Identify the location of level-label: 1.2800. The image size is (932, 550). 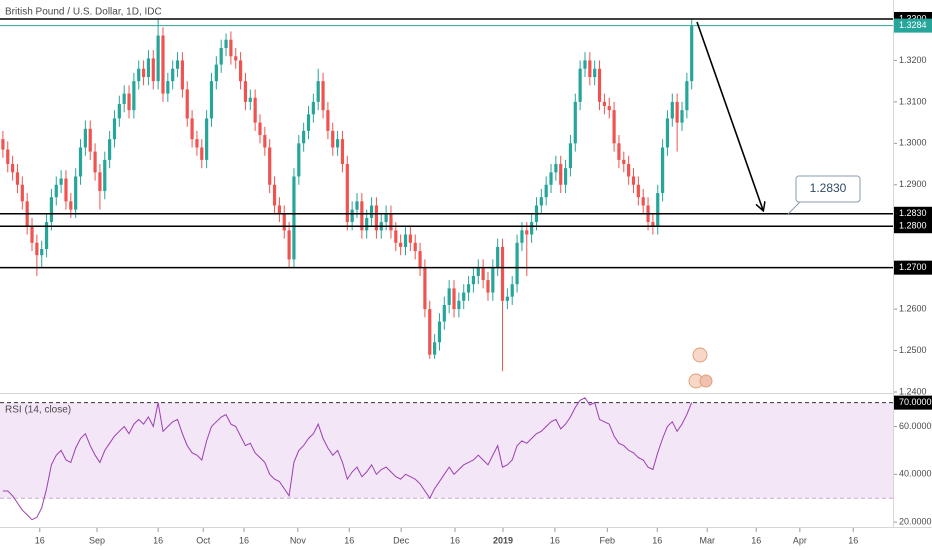
(913, 226).